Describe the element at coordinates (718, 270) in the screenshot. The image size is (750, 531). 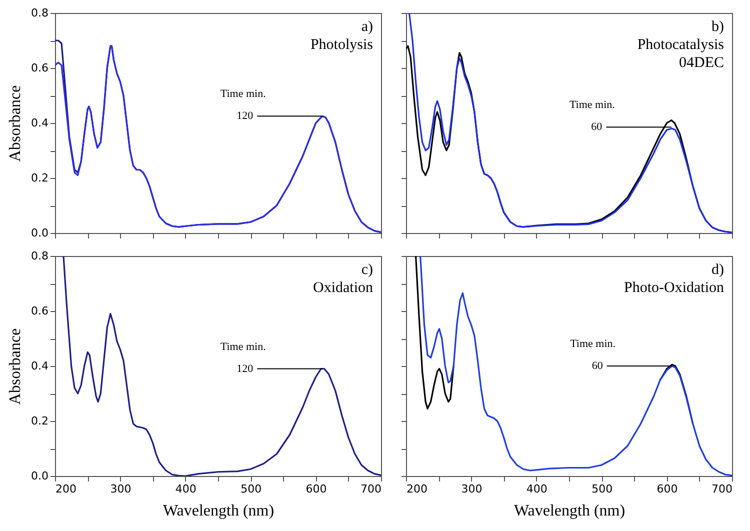
I see `annotation: d)` at that location.